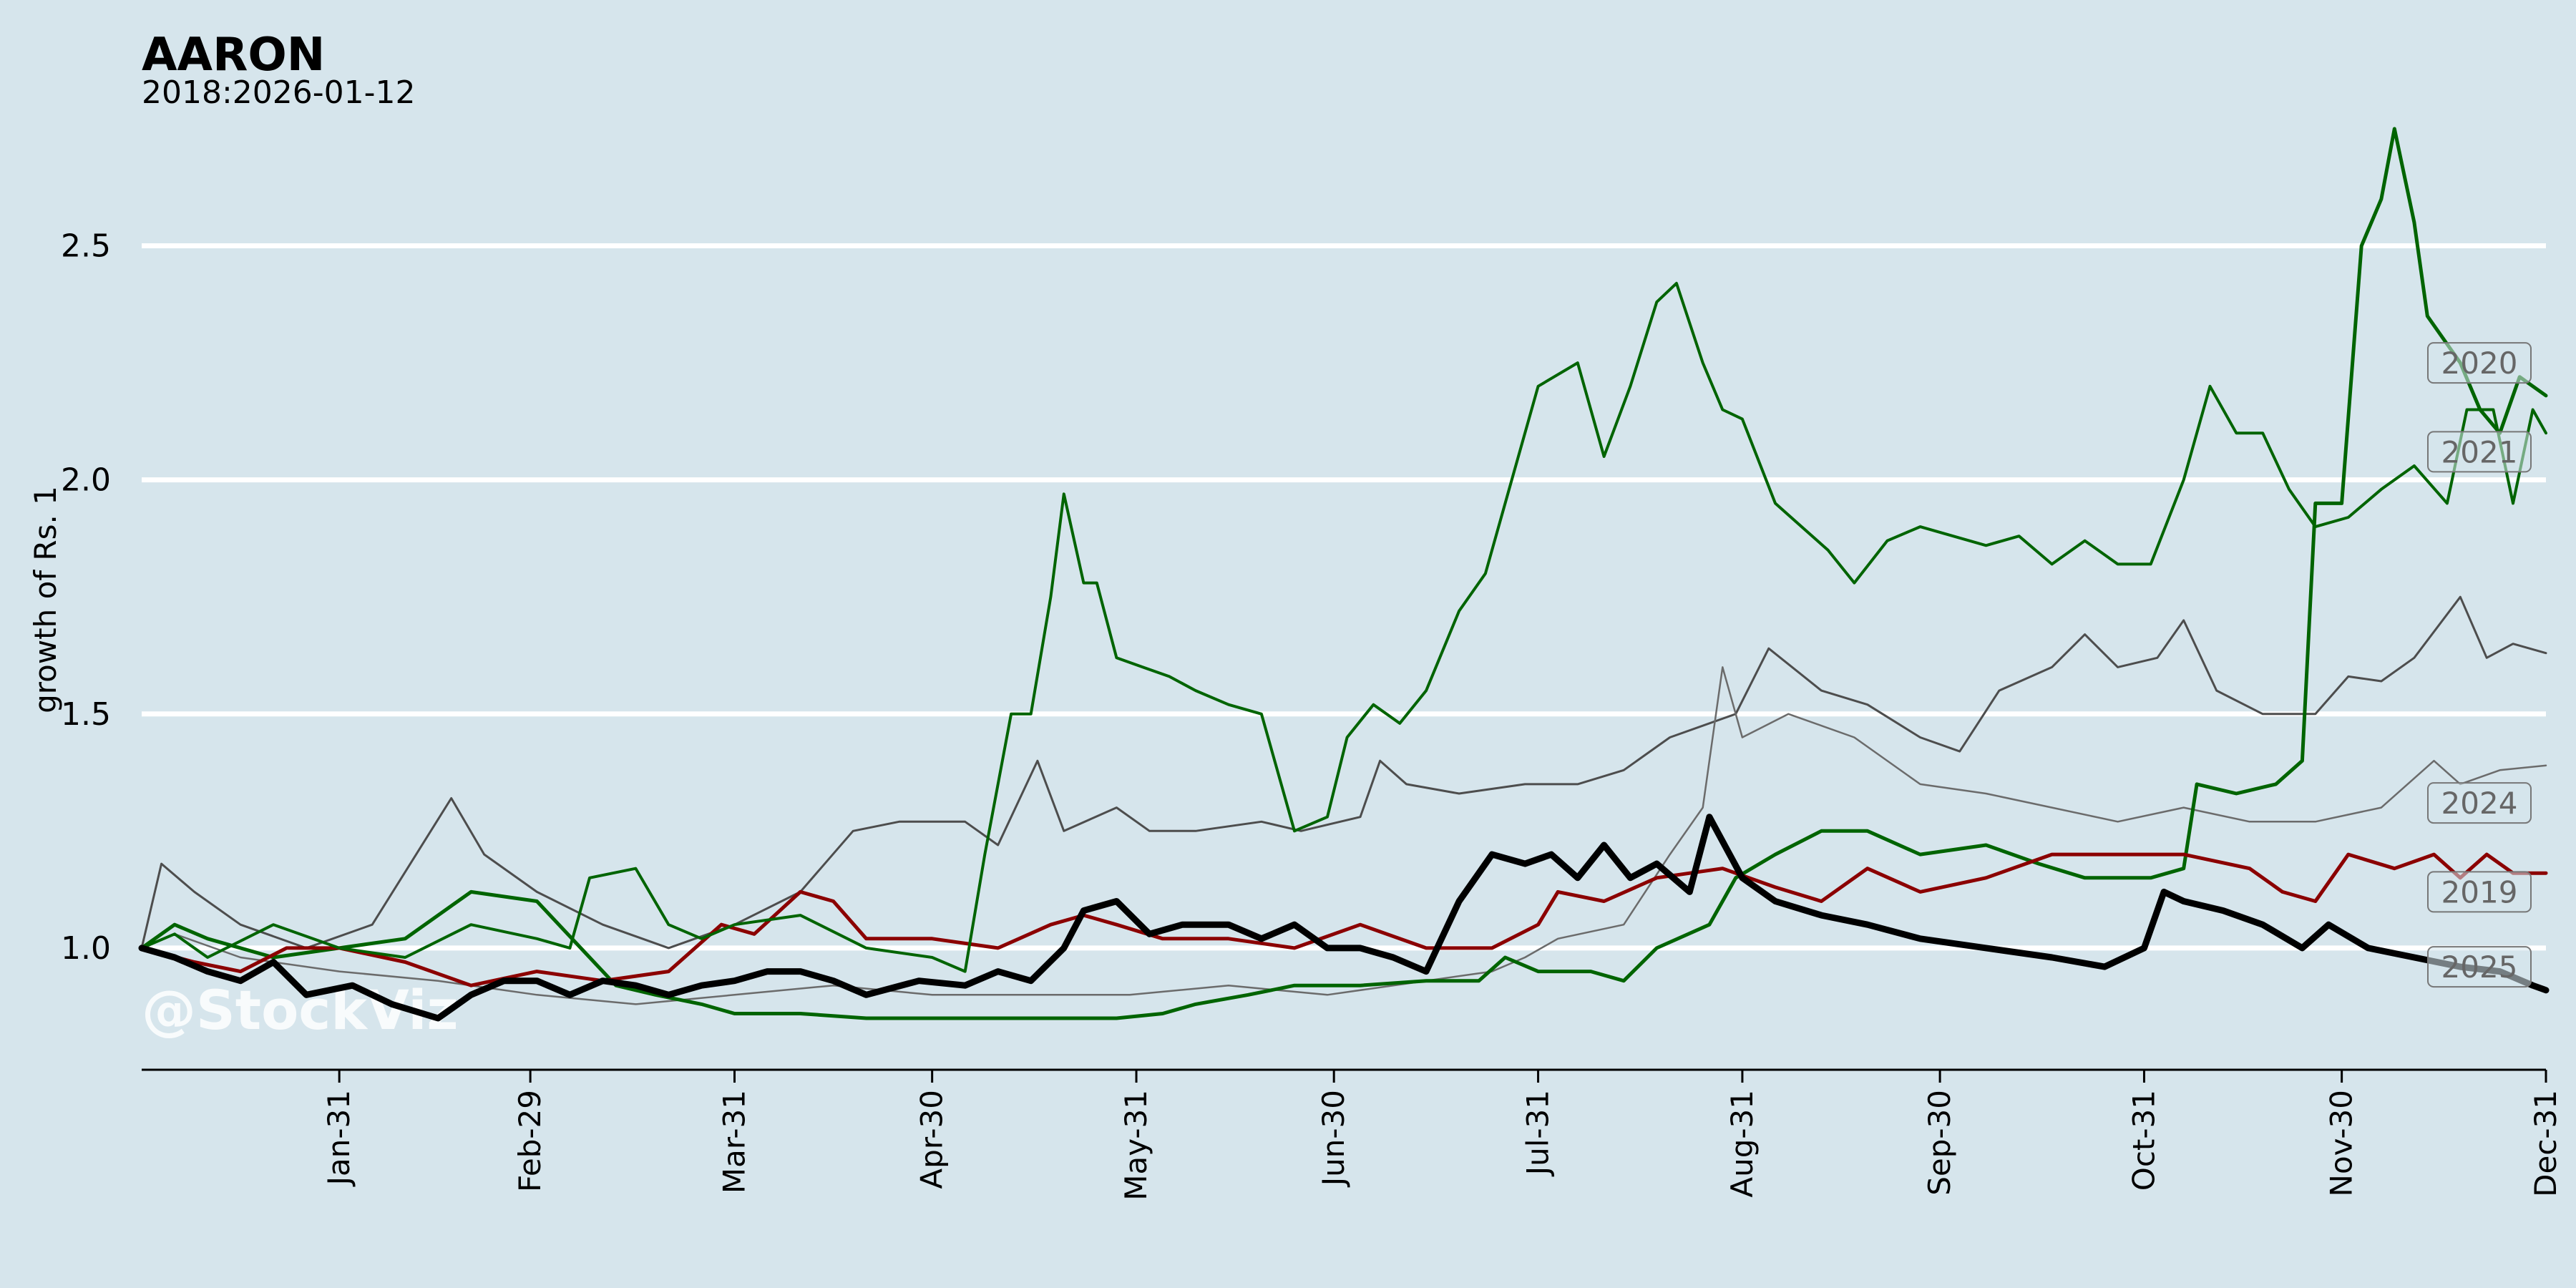  I want to click on series-label-text: 2024, so click(2479, 803).